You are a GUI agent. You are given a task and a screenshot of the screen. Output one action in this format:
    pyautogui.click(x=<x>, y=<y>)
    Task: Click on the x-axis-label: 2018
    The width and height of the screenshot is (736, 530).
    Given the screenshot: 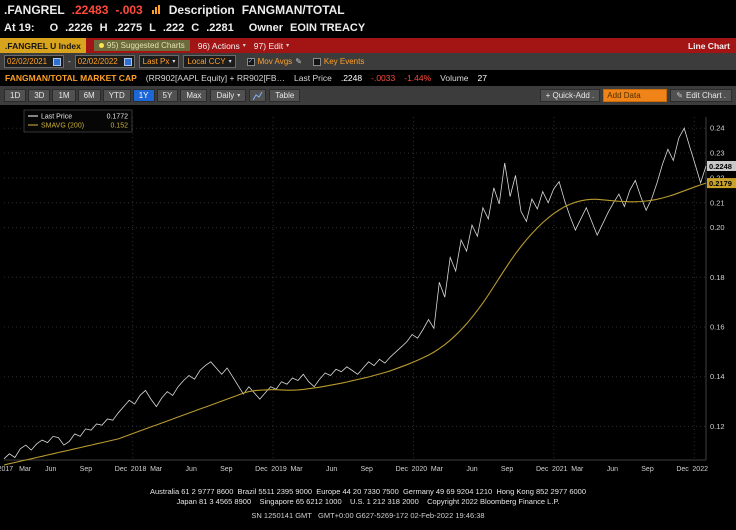 What is the action you would take?
    pyautogui.click(x=139, y=469)
    